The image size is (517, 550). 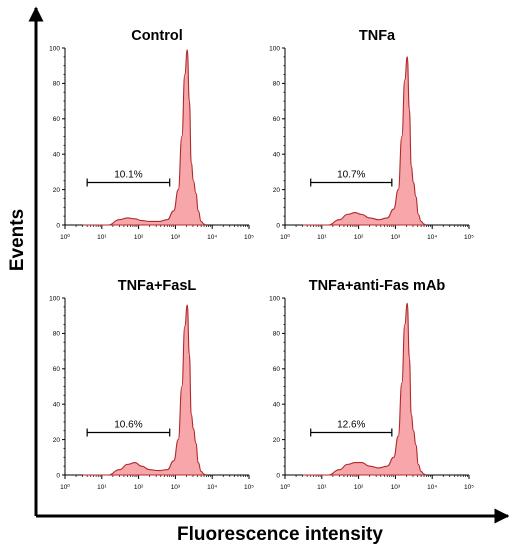 I want to click on figure-y-axis-title: Events, so click(x=17, y=240).